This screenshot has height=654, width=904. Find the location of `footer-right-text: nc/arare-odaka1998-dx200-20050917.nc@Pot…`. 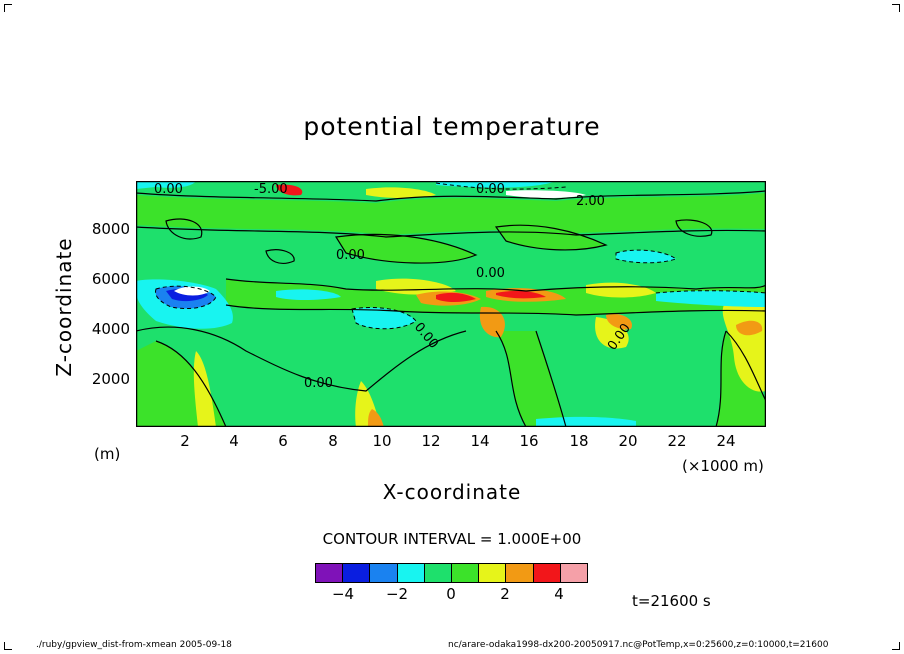

footer-right-text: nc/arare-odaka1998-dx200-20050917.nc@Pot… is located at coordinates (638, 645).